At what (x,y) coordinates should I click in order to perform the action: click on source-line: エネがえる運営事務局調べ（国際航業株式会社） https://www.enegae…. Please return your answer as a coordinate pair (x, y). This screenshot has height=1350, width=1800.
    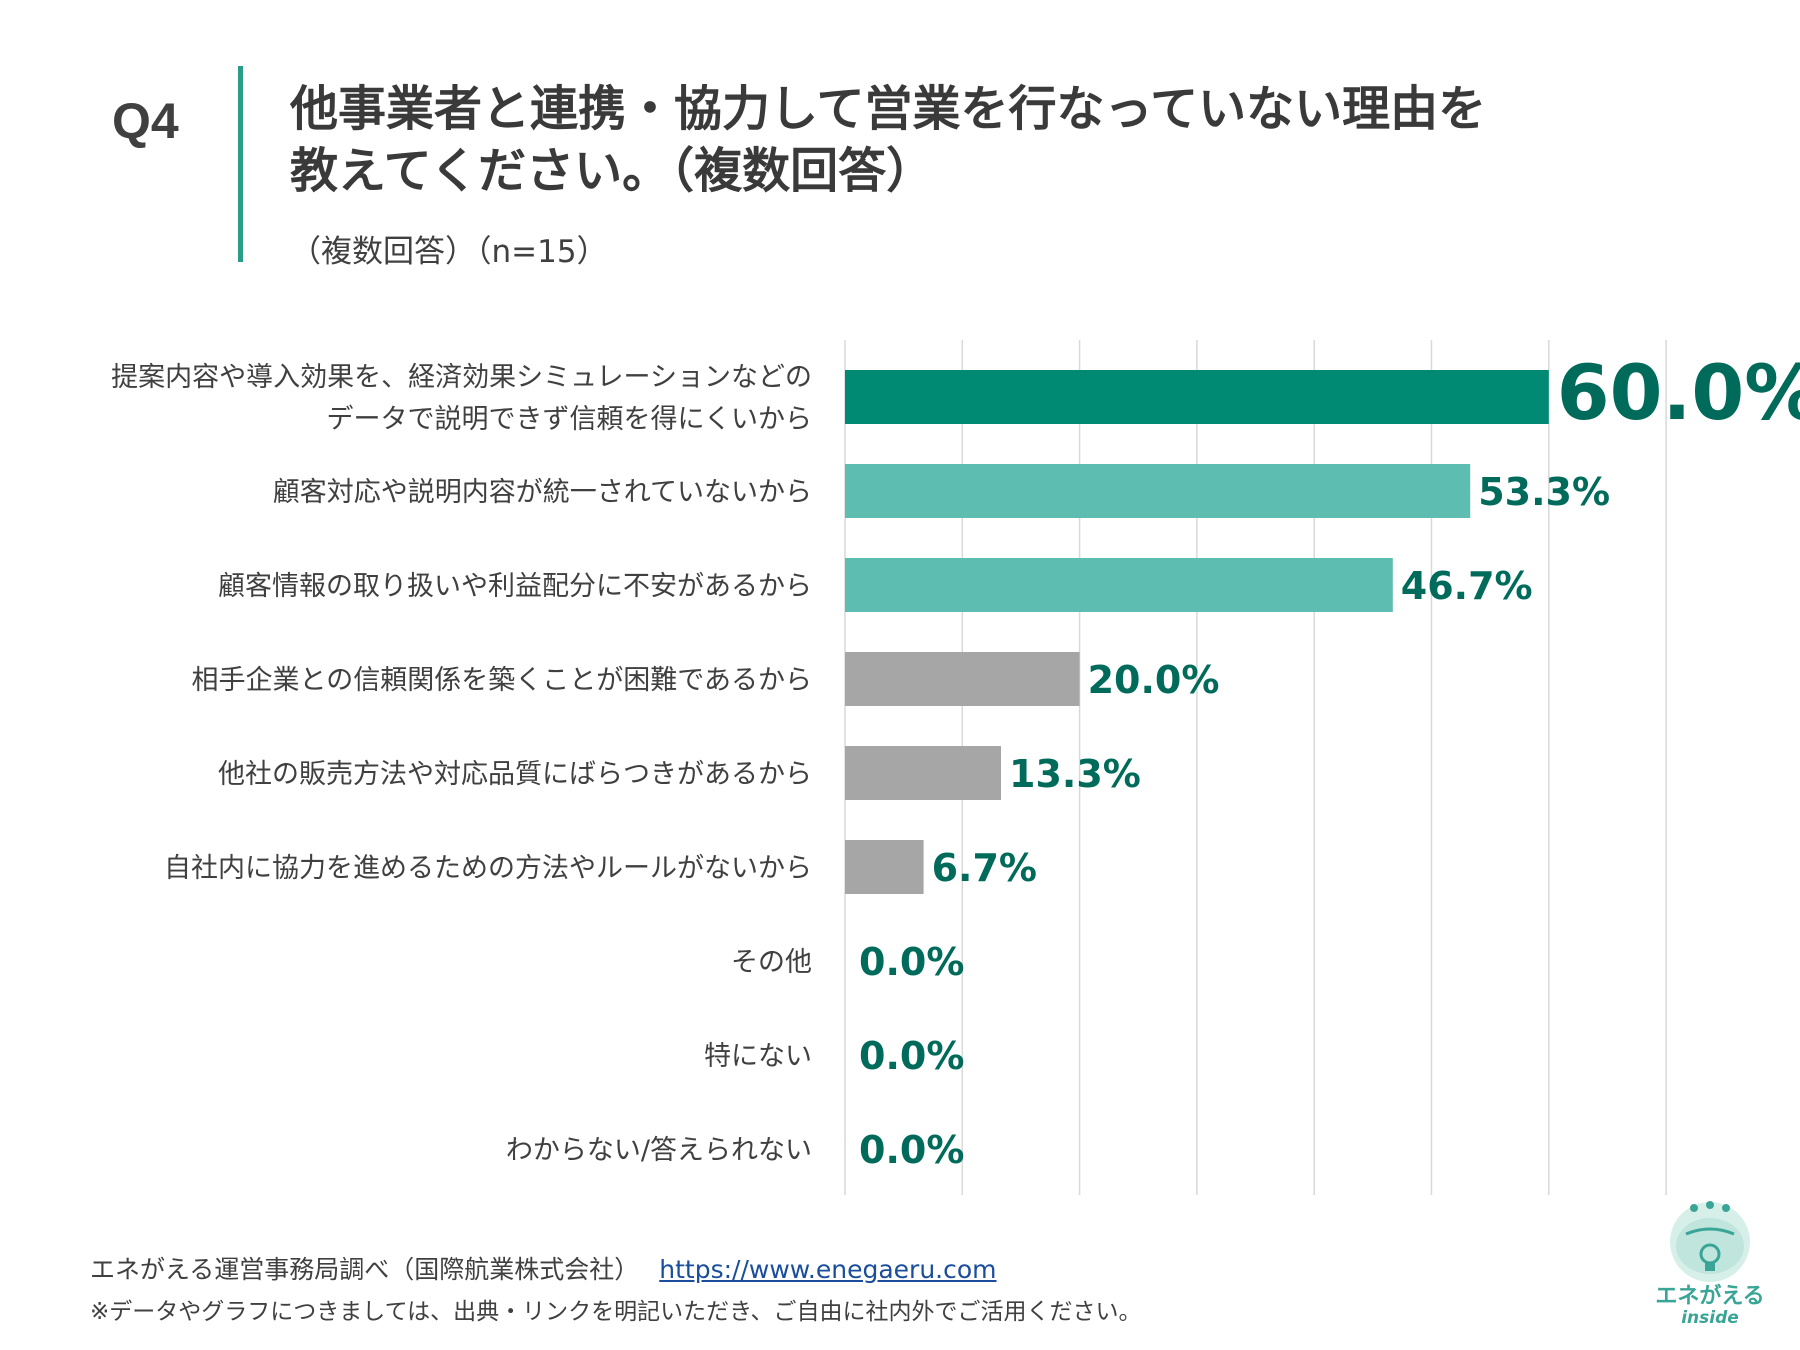
    Looking at the image, I should click on (543, 1268).